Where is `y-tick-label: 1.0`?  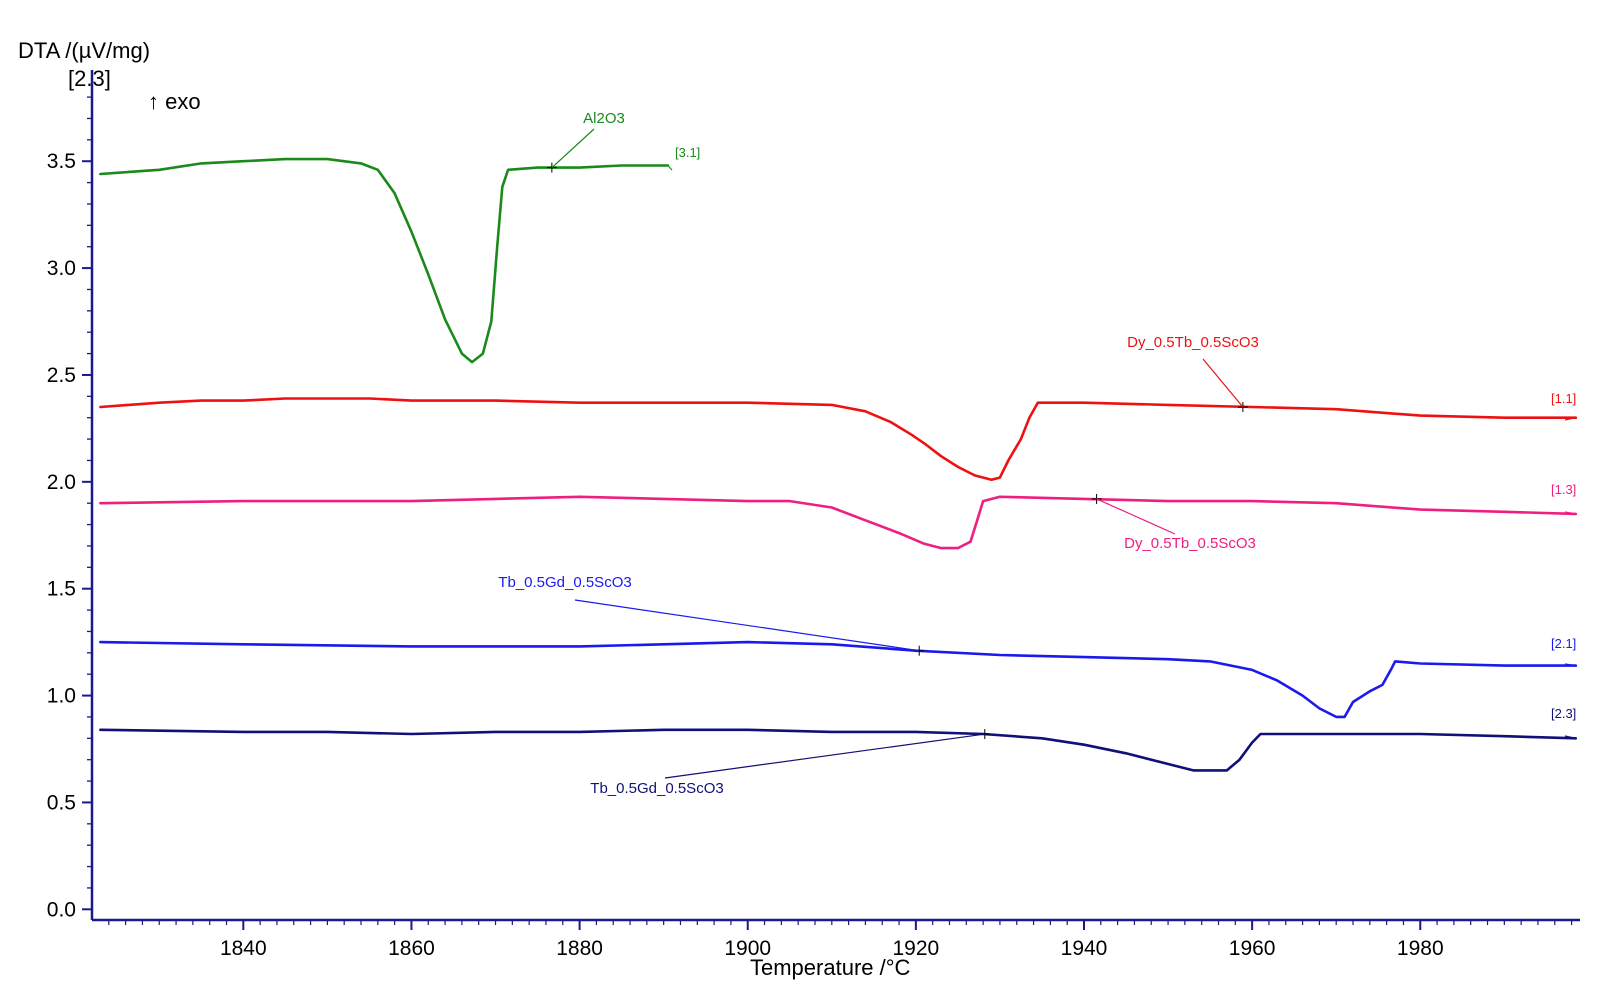
y-tick-label: 1.0 is located at coordinates (61, 696).